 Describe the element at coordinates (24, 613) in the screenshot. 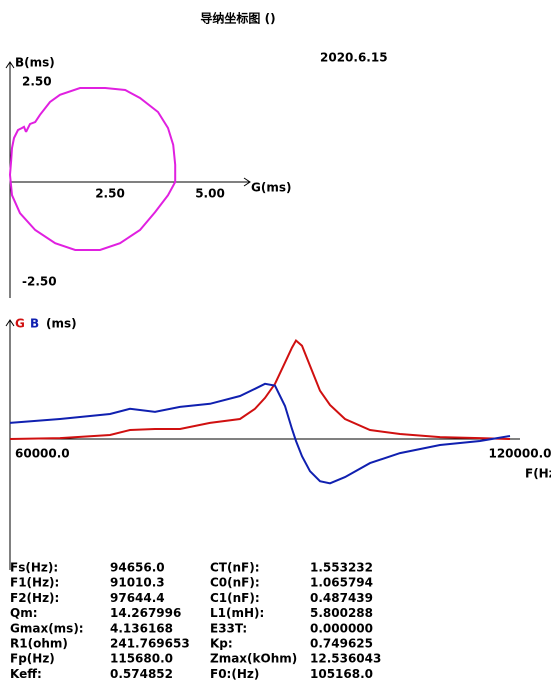

I see `table-label: Qm:` at that location.